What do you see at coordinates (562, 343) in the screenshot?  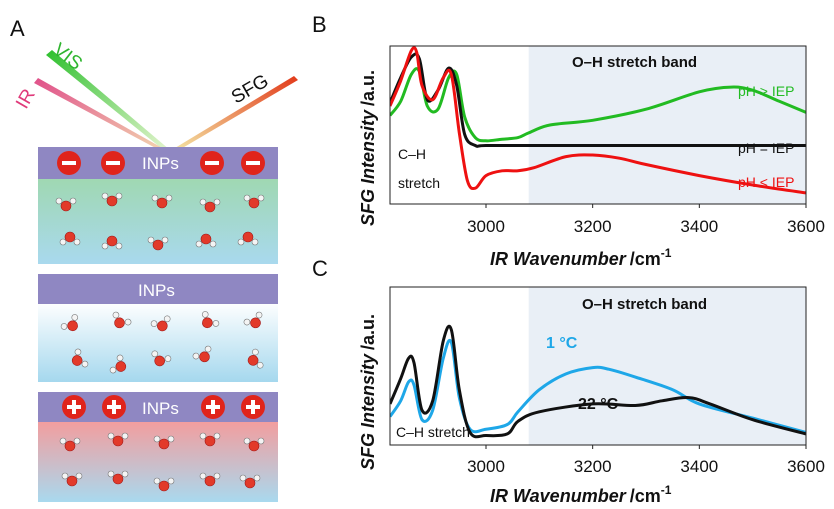 I see `legend-1c: 1 °C` at bounding box center [562, 343].